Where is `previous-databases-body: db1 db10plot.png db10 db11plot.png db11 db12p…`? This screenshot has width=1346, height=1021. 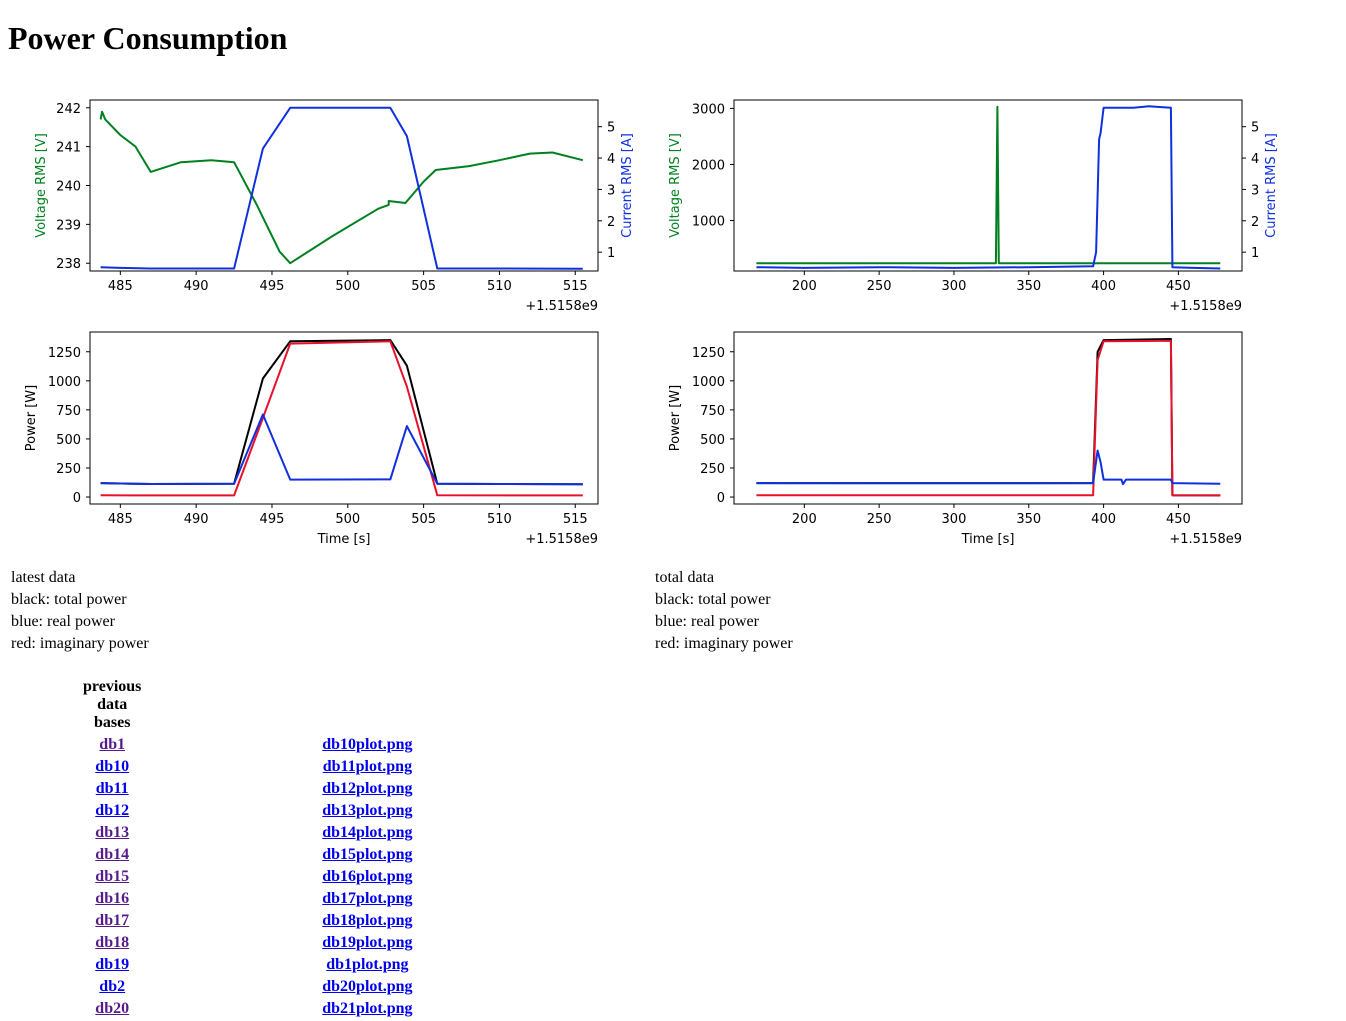 previous-databases-body: db1 db10plot.png db10 db11plot.png db11 db12p… is located at coordinates (264, 877).